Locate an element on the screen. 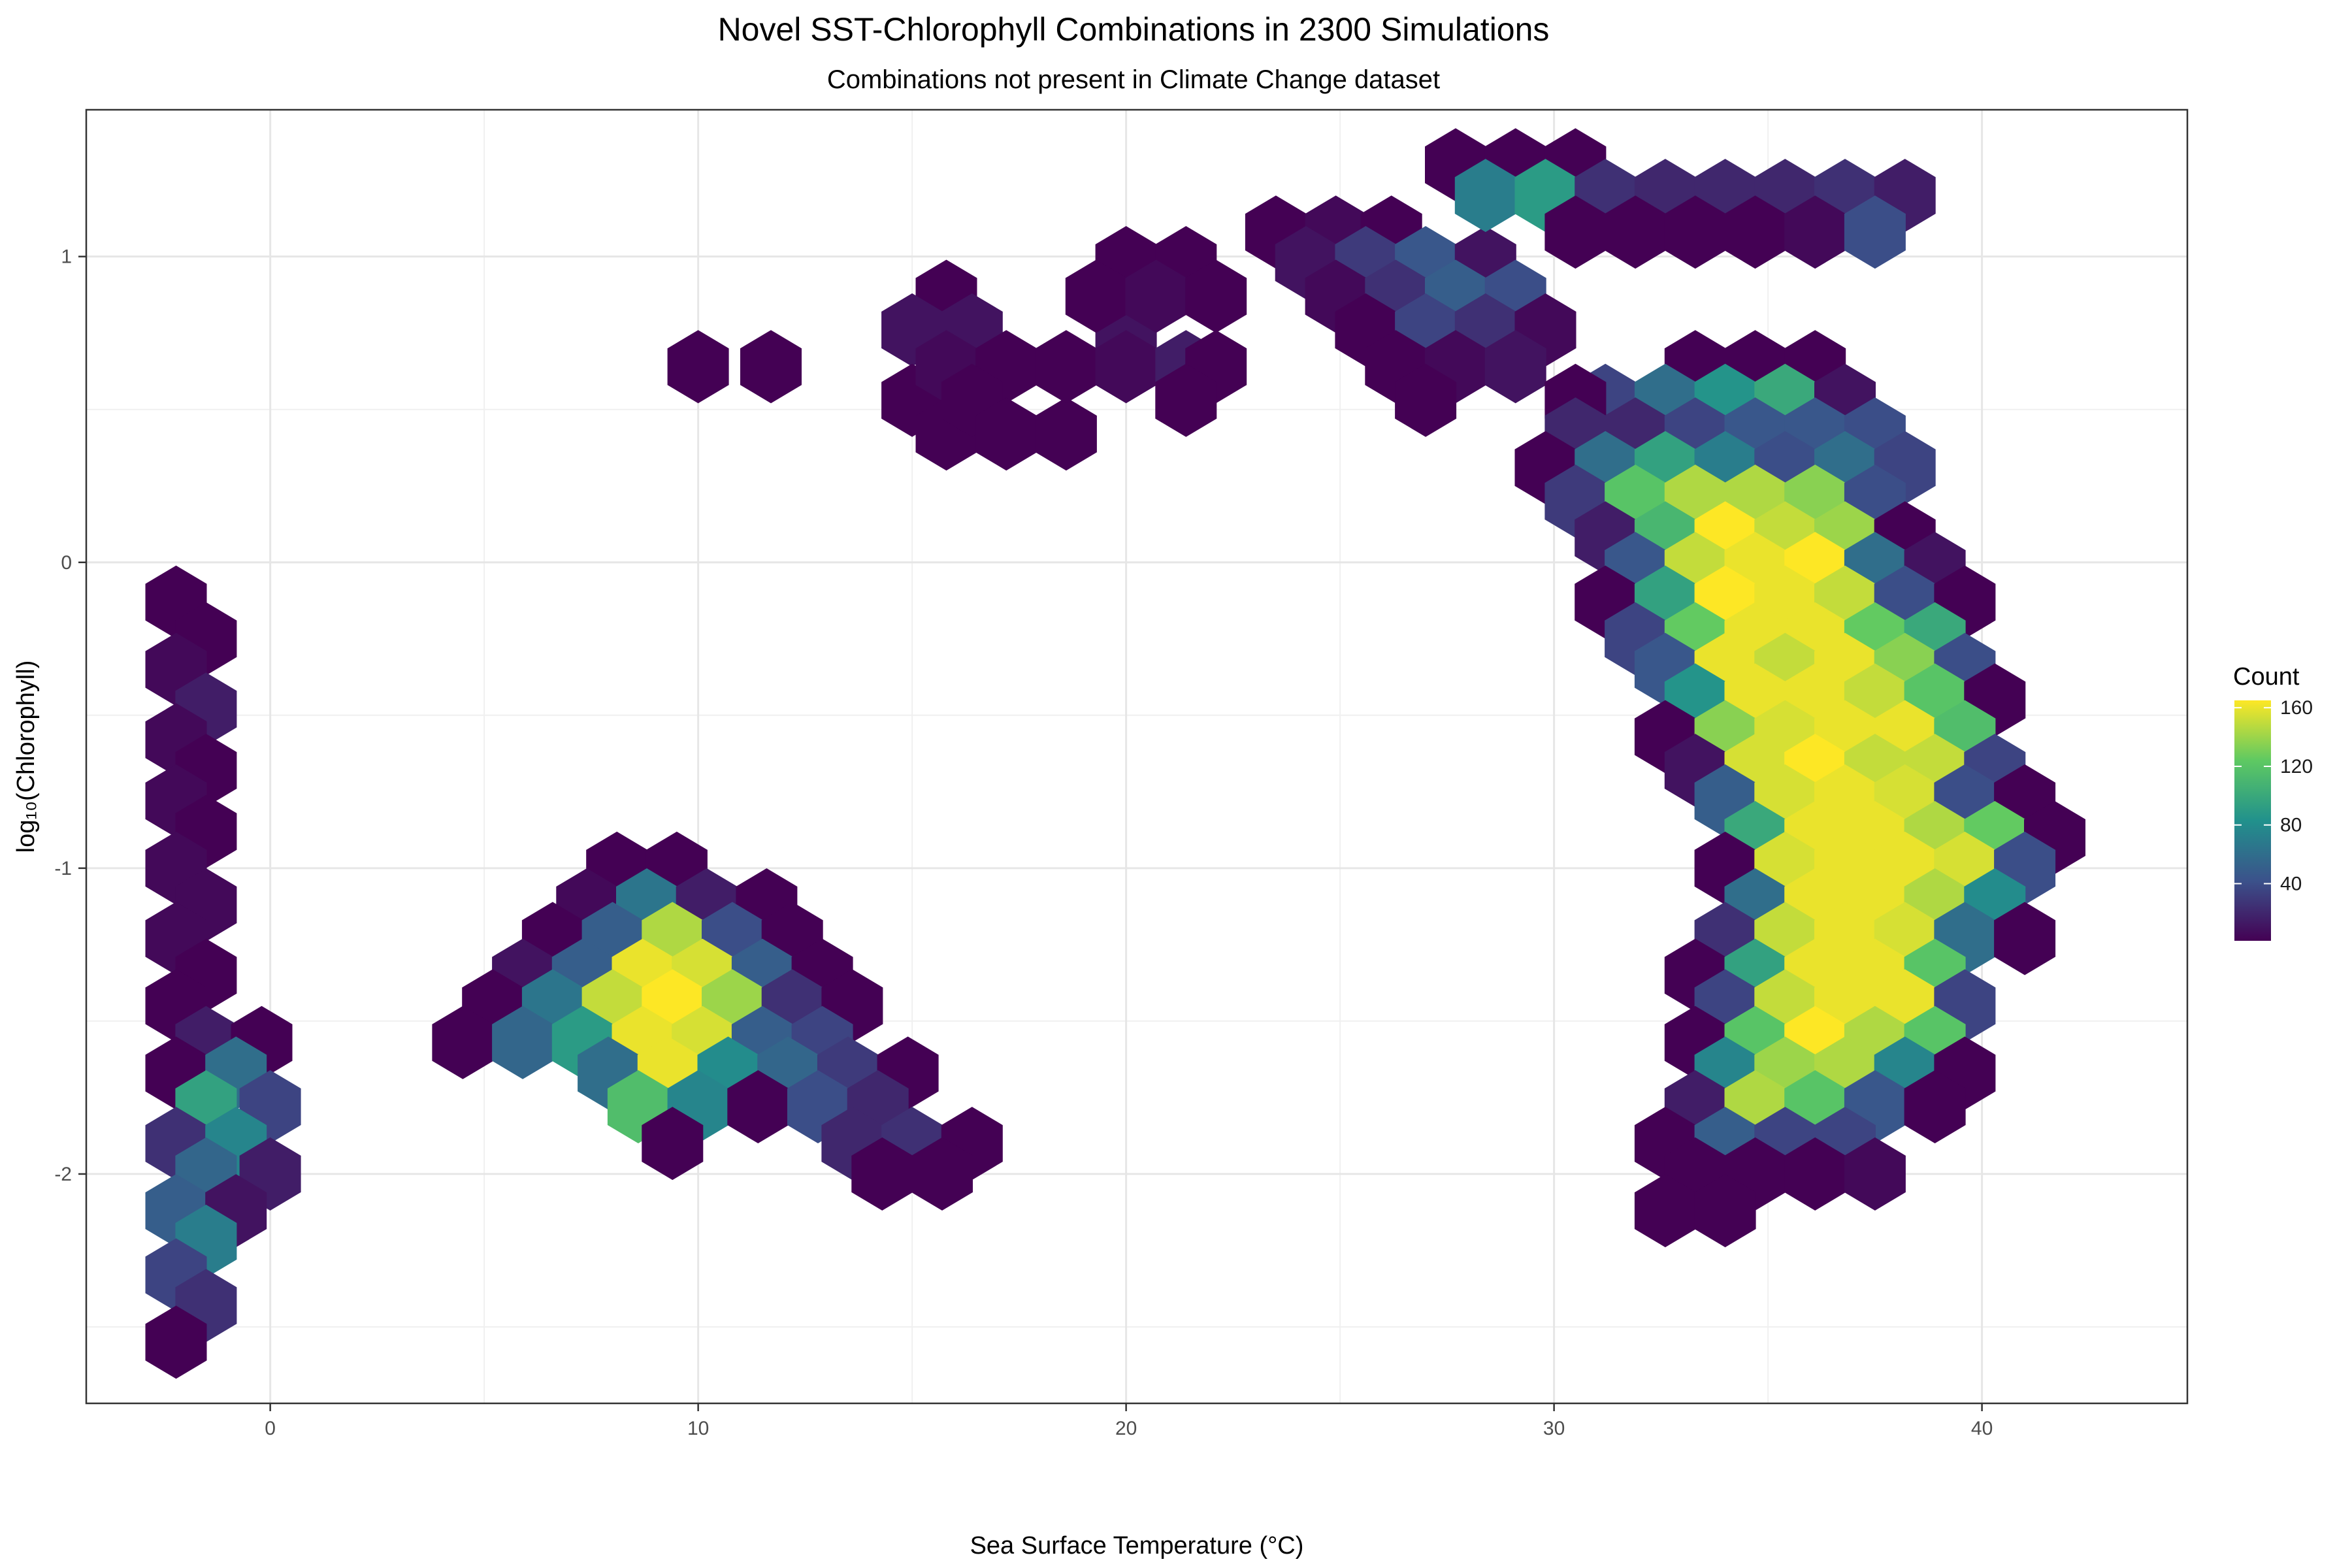 The width and height of the screenshot is (2352, 1568). y-tick-label: -1 is located at coordinates (63, 868).